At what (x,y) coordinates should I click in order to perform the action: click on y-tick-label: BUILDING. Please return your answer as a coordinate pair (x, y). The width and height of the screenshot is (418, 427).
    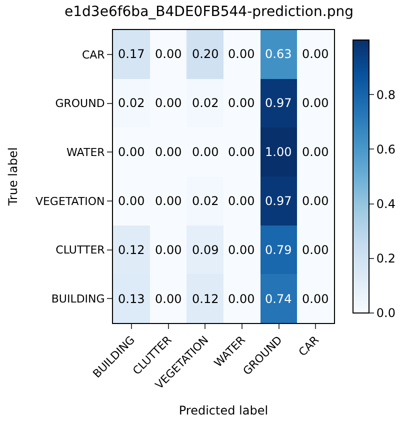
    Looking at the image, I should click on (78, 299).